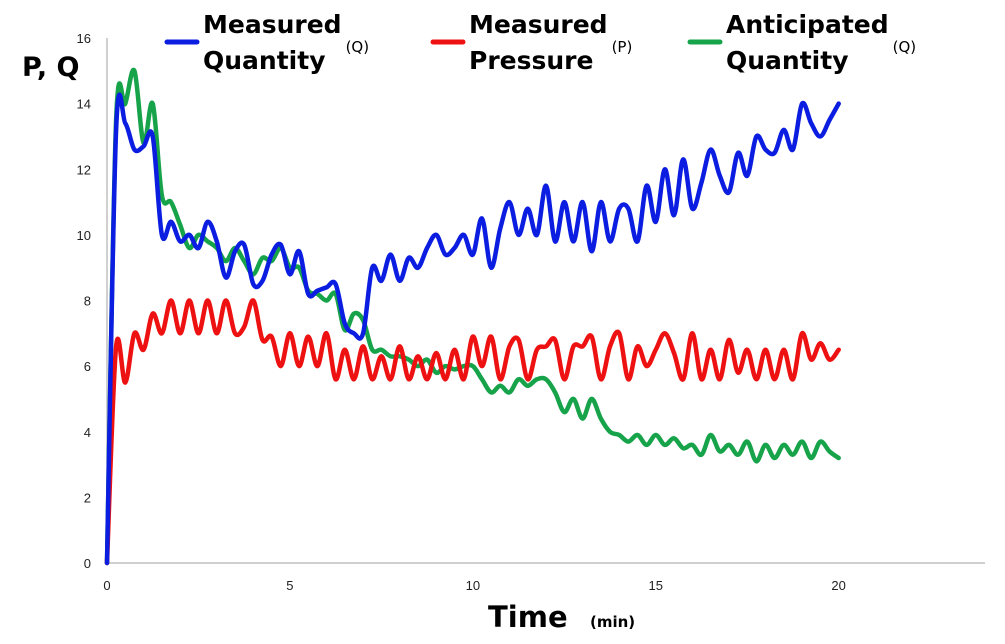 This screenshot has height=644, width=1005. Describe the element at coordinates (289, 585) in the screenshot. I see `x-tick-label: 5` at that location.